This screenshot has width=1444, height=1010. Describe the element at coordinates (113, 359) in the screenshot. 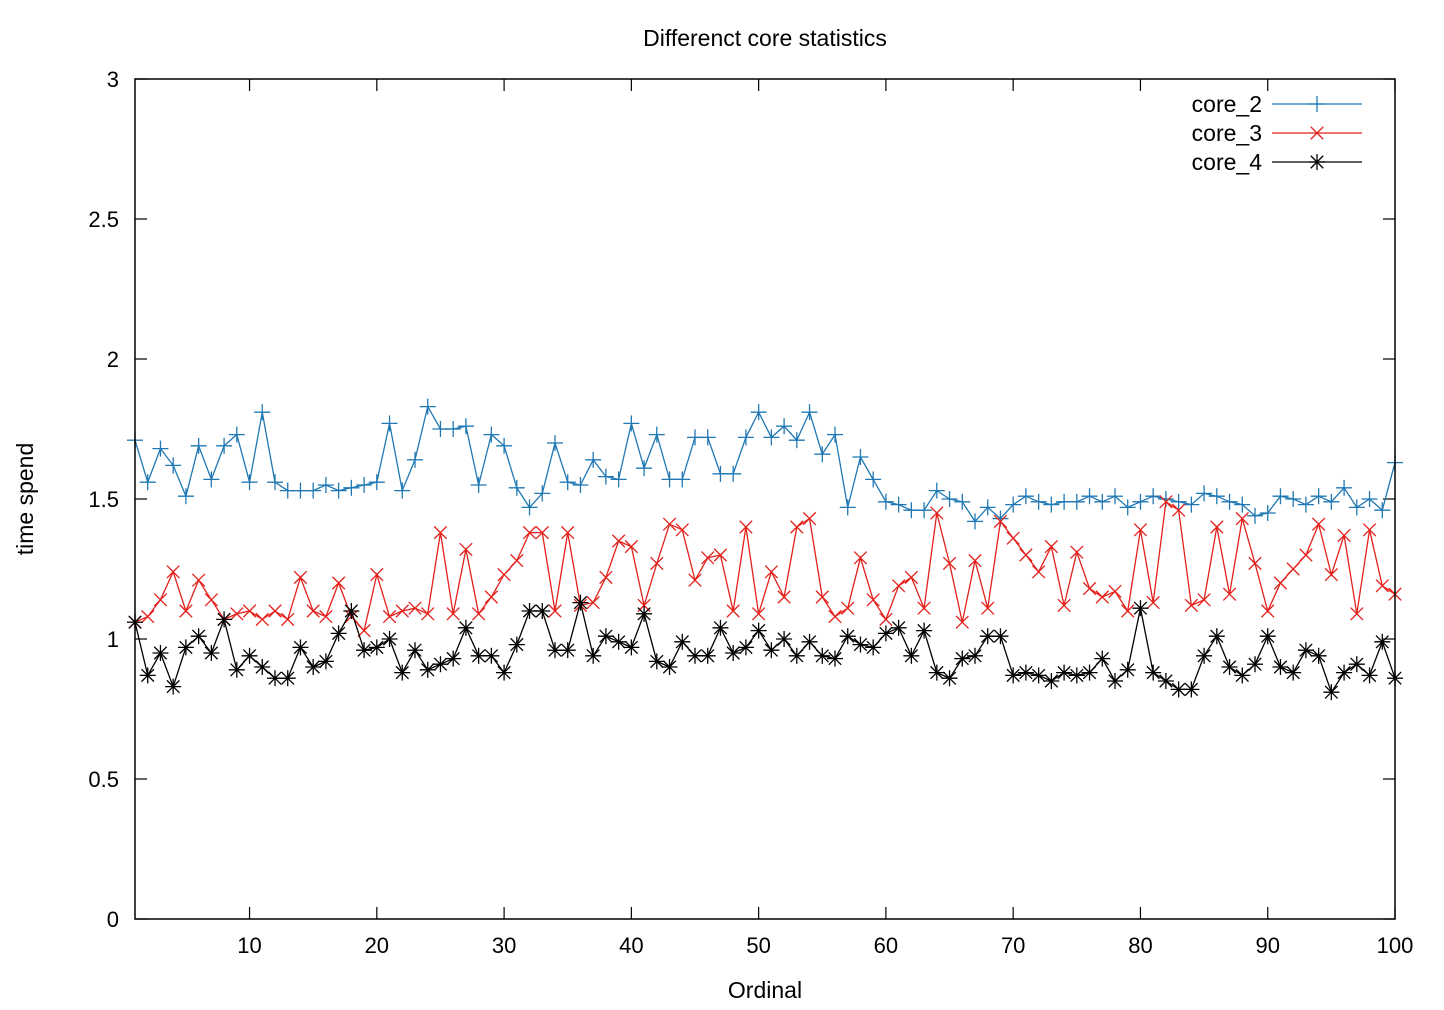

I see `y-tick-label: 2` at that location.